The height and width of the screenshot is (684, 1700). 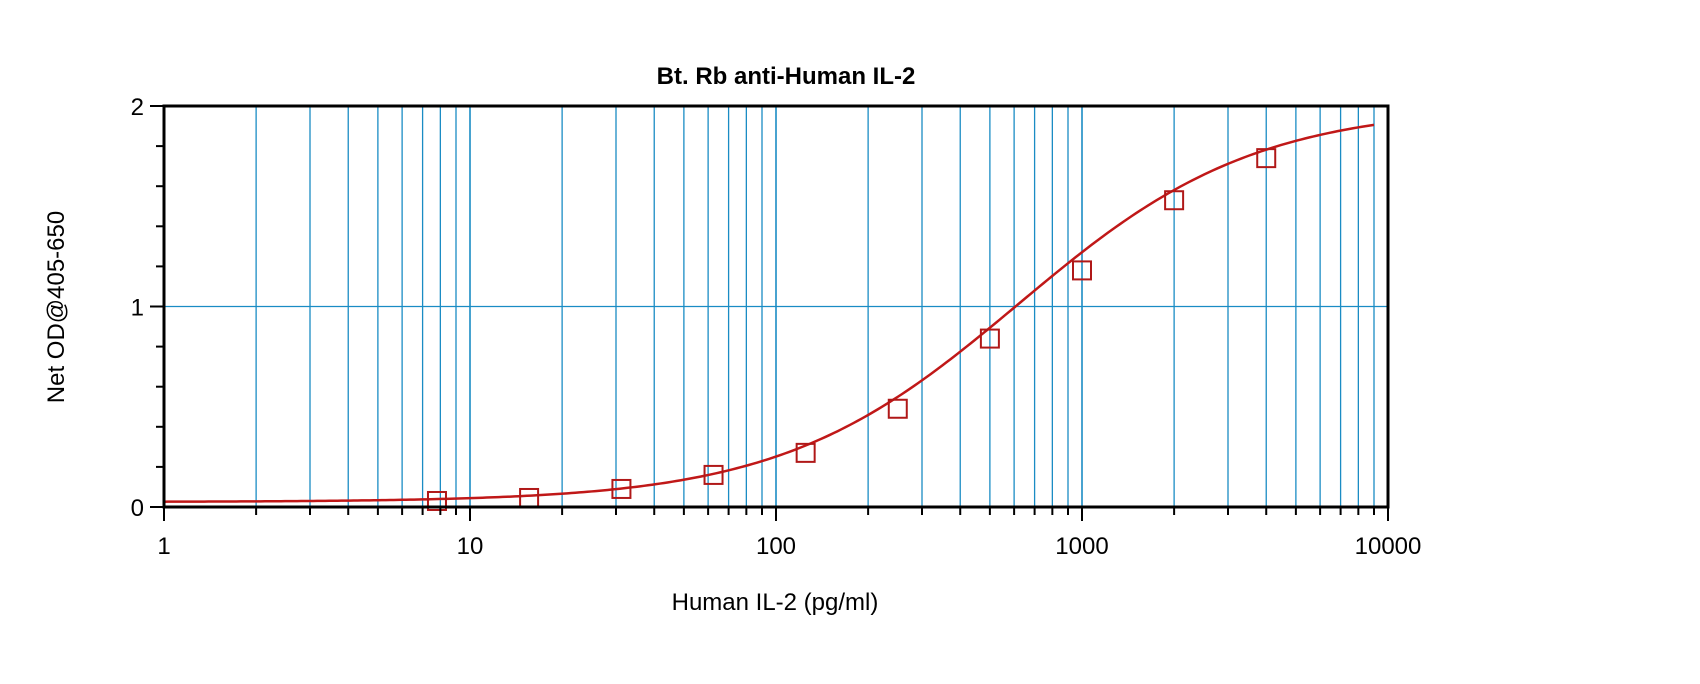 I want to click on x-tick-label: 10000, so click(x=1388, y=546).